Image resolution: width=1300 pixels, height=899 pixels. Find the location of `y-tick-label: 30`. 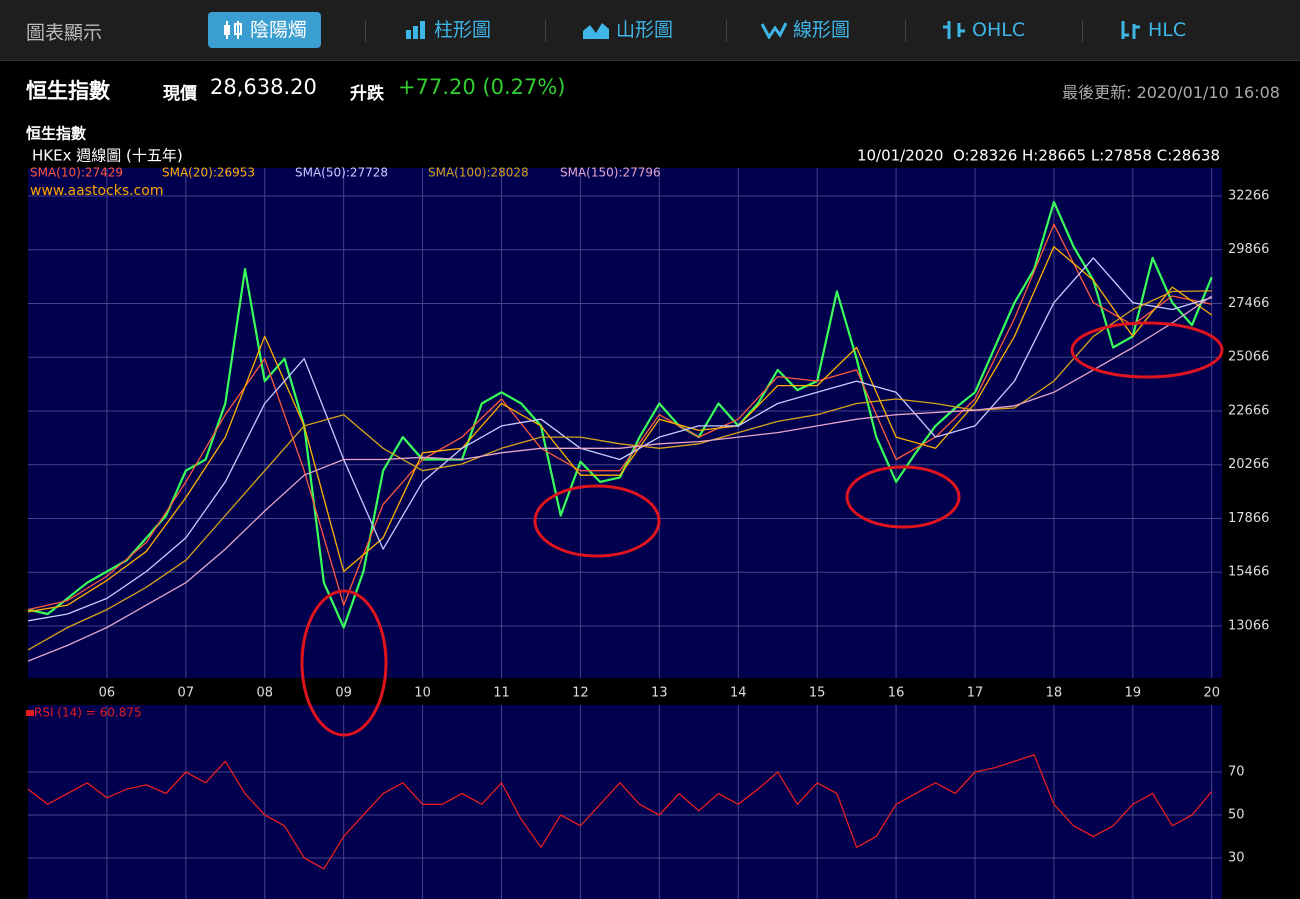

y-tick-label: 30 is located at coordinates (1236, 858).